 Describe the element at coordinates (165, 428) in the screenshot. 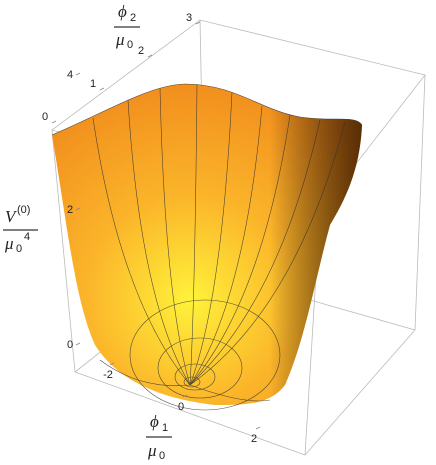

I see `x-label-num-sub: 1` at that location.